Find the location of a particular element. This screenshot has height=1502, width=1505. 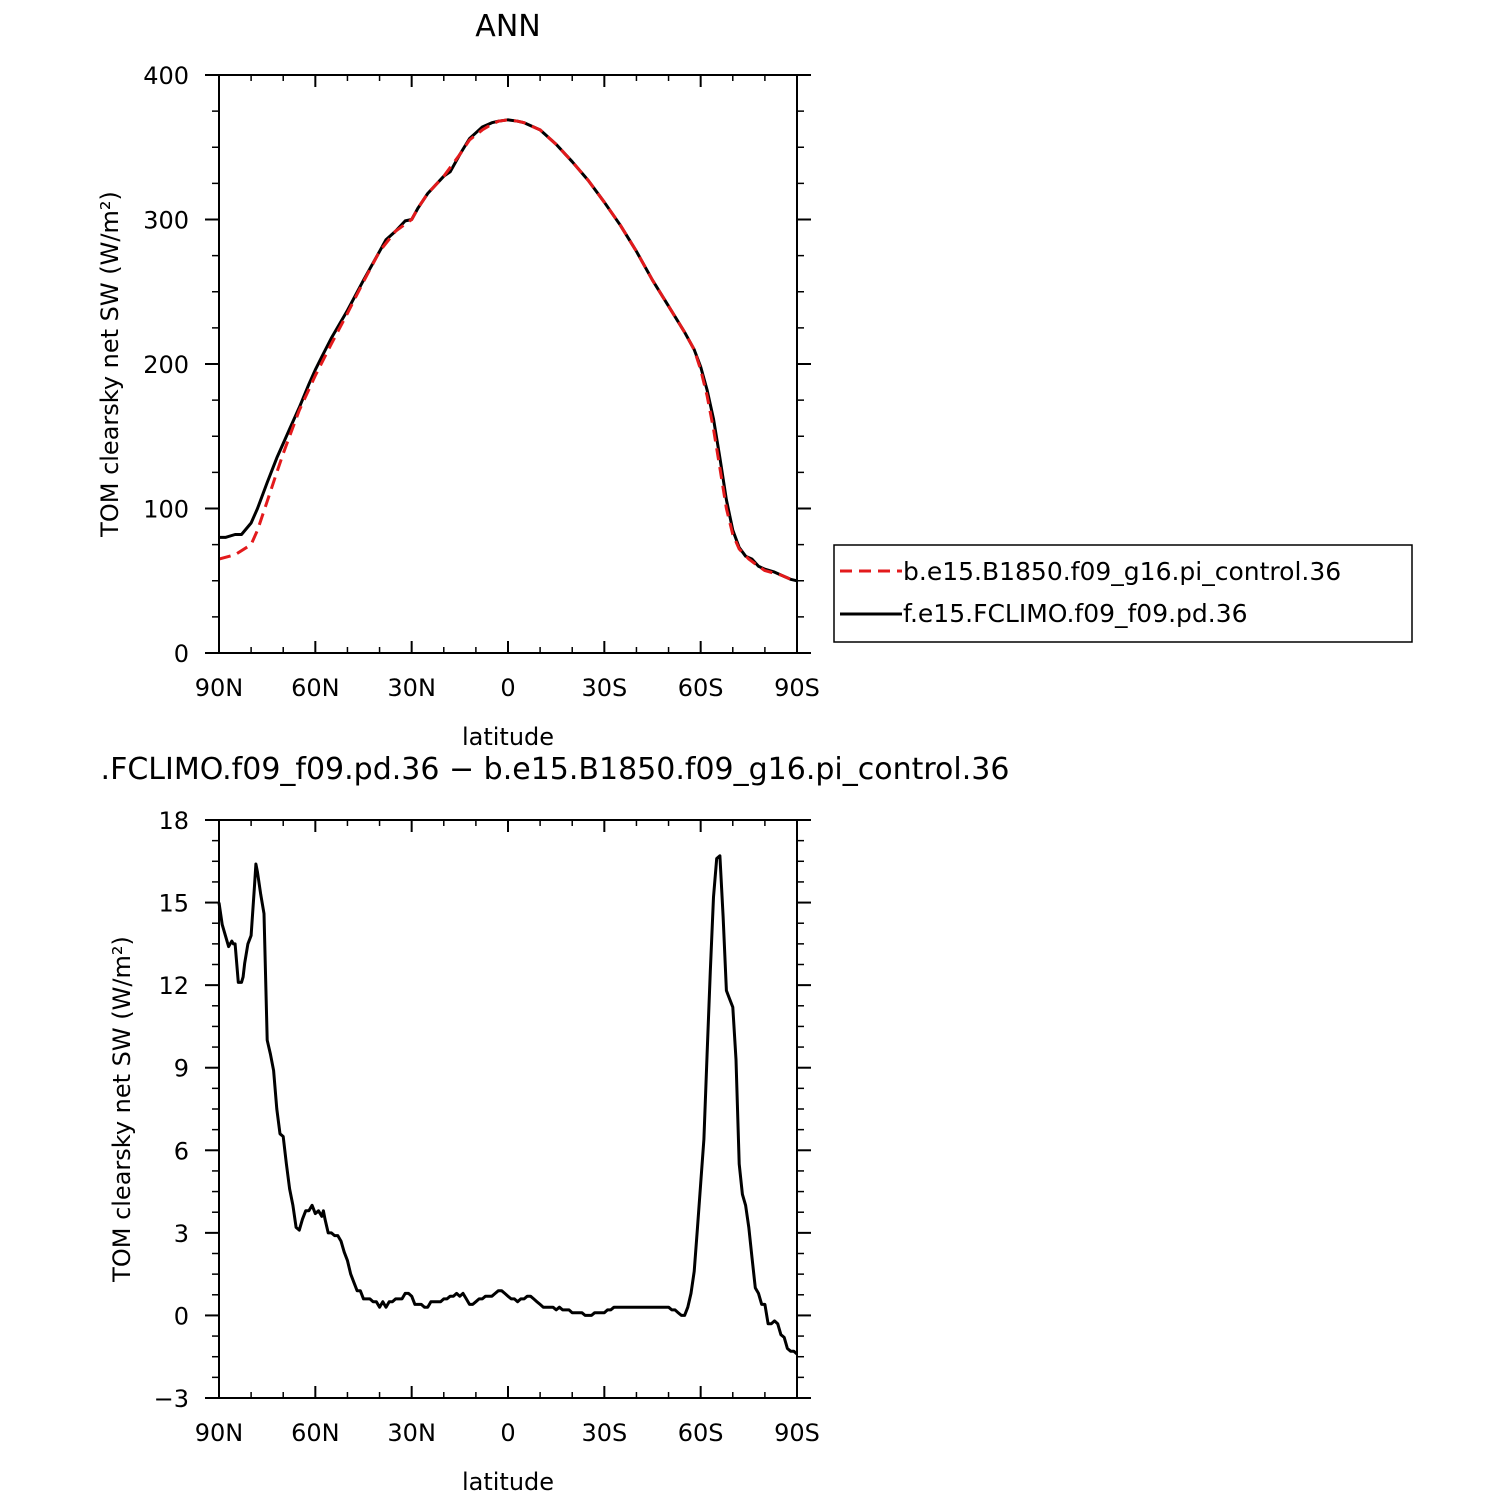

bottom-x-tick-label: 30S is located at coordinates (604, 1433).